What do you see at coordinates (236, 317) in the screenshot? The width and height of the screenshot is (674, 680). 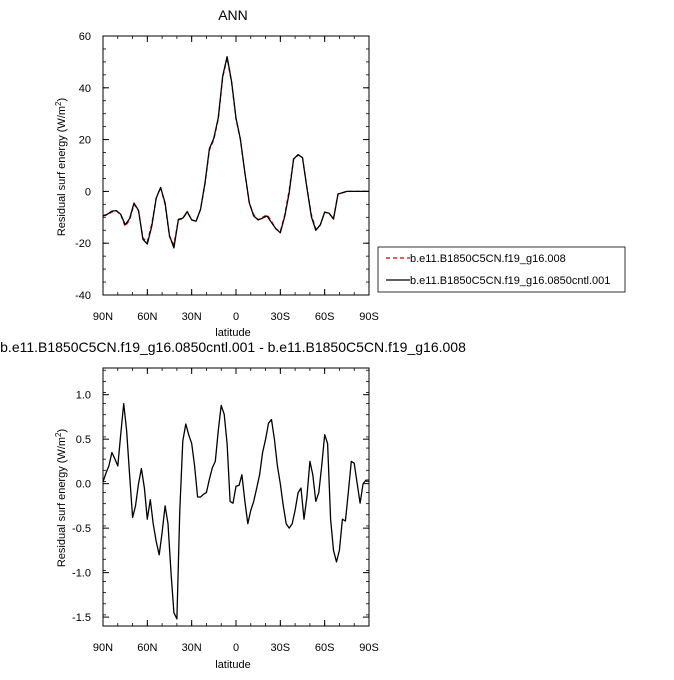 I see `top-x-tick-label: 0` at bounding box center [236, 317].